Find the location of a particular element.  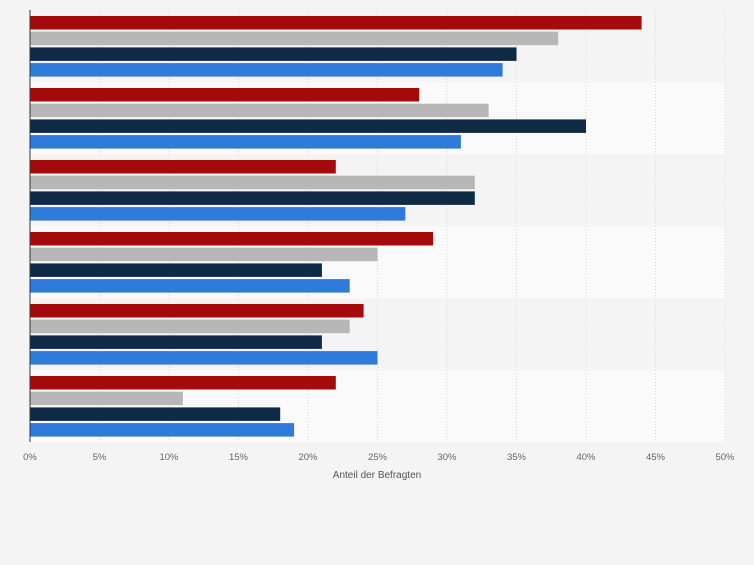

x-axis-label: Anteil der Befragten is located at coordinates (377, 475).